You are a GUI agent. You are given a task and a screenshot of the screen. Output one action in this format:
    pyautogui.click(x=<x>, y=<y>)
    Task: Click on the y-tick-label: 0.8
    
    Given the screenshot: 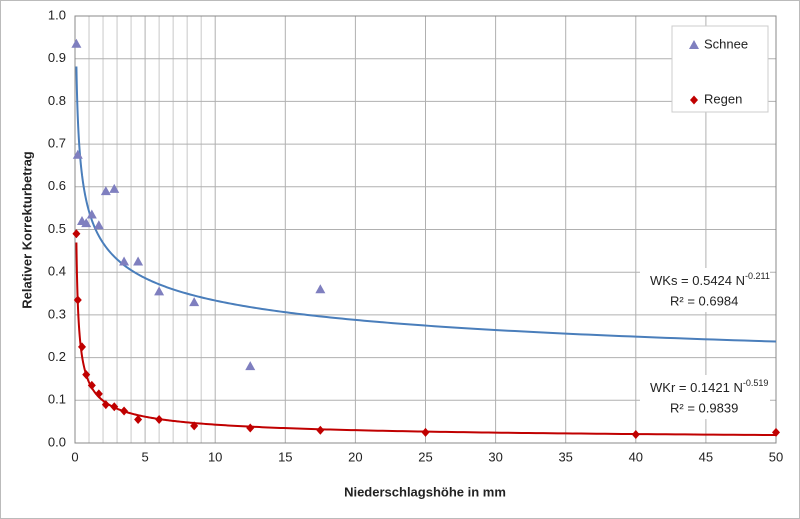 What is the action you would take?
    pyautogui.click(x=57, y=100)
    